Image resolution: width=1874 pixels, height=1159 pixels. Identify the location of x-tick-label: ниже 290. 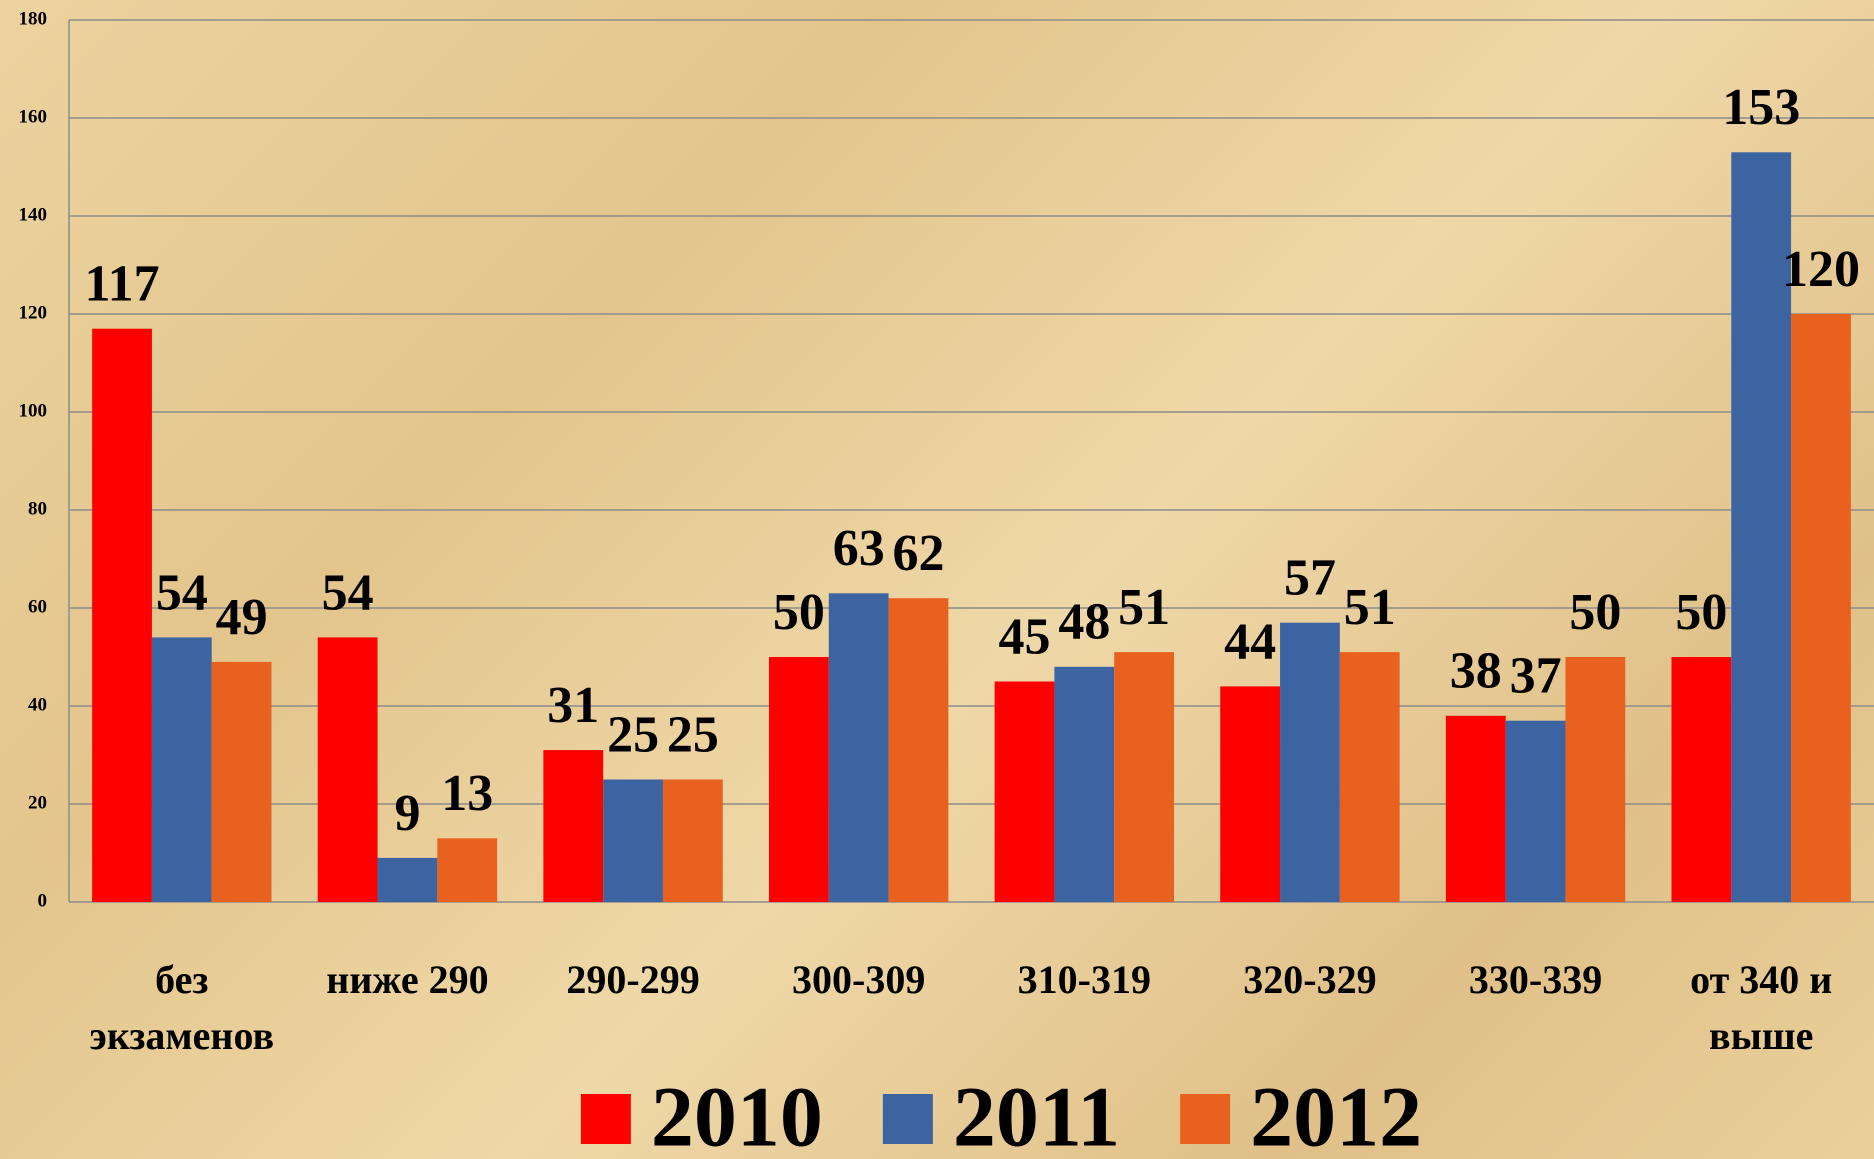
(407, 979).